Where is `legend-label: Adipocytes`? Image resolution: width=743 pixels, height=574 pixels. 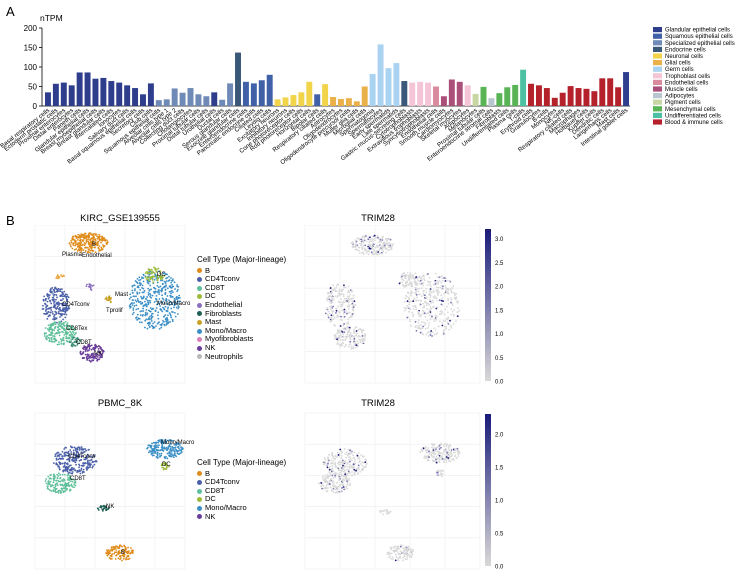
legend-label: Adipocytes is located at coordinates (679, 97).